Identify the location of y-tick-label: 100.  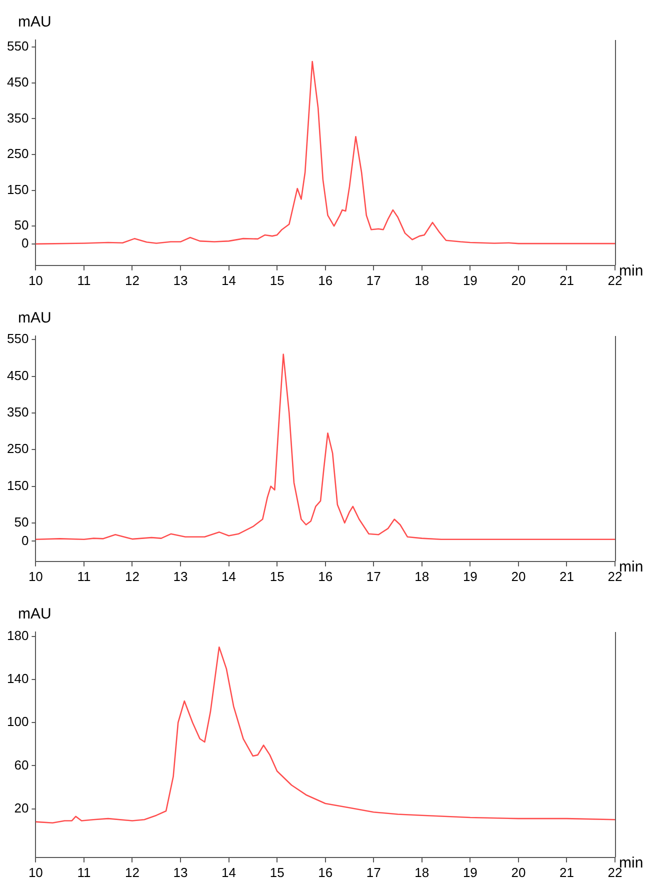
(17, 722).